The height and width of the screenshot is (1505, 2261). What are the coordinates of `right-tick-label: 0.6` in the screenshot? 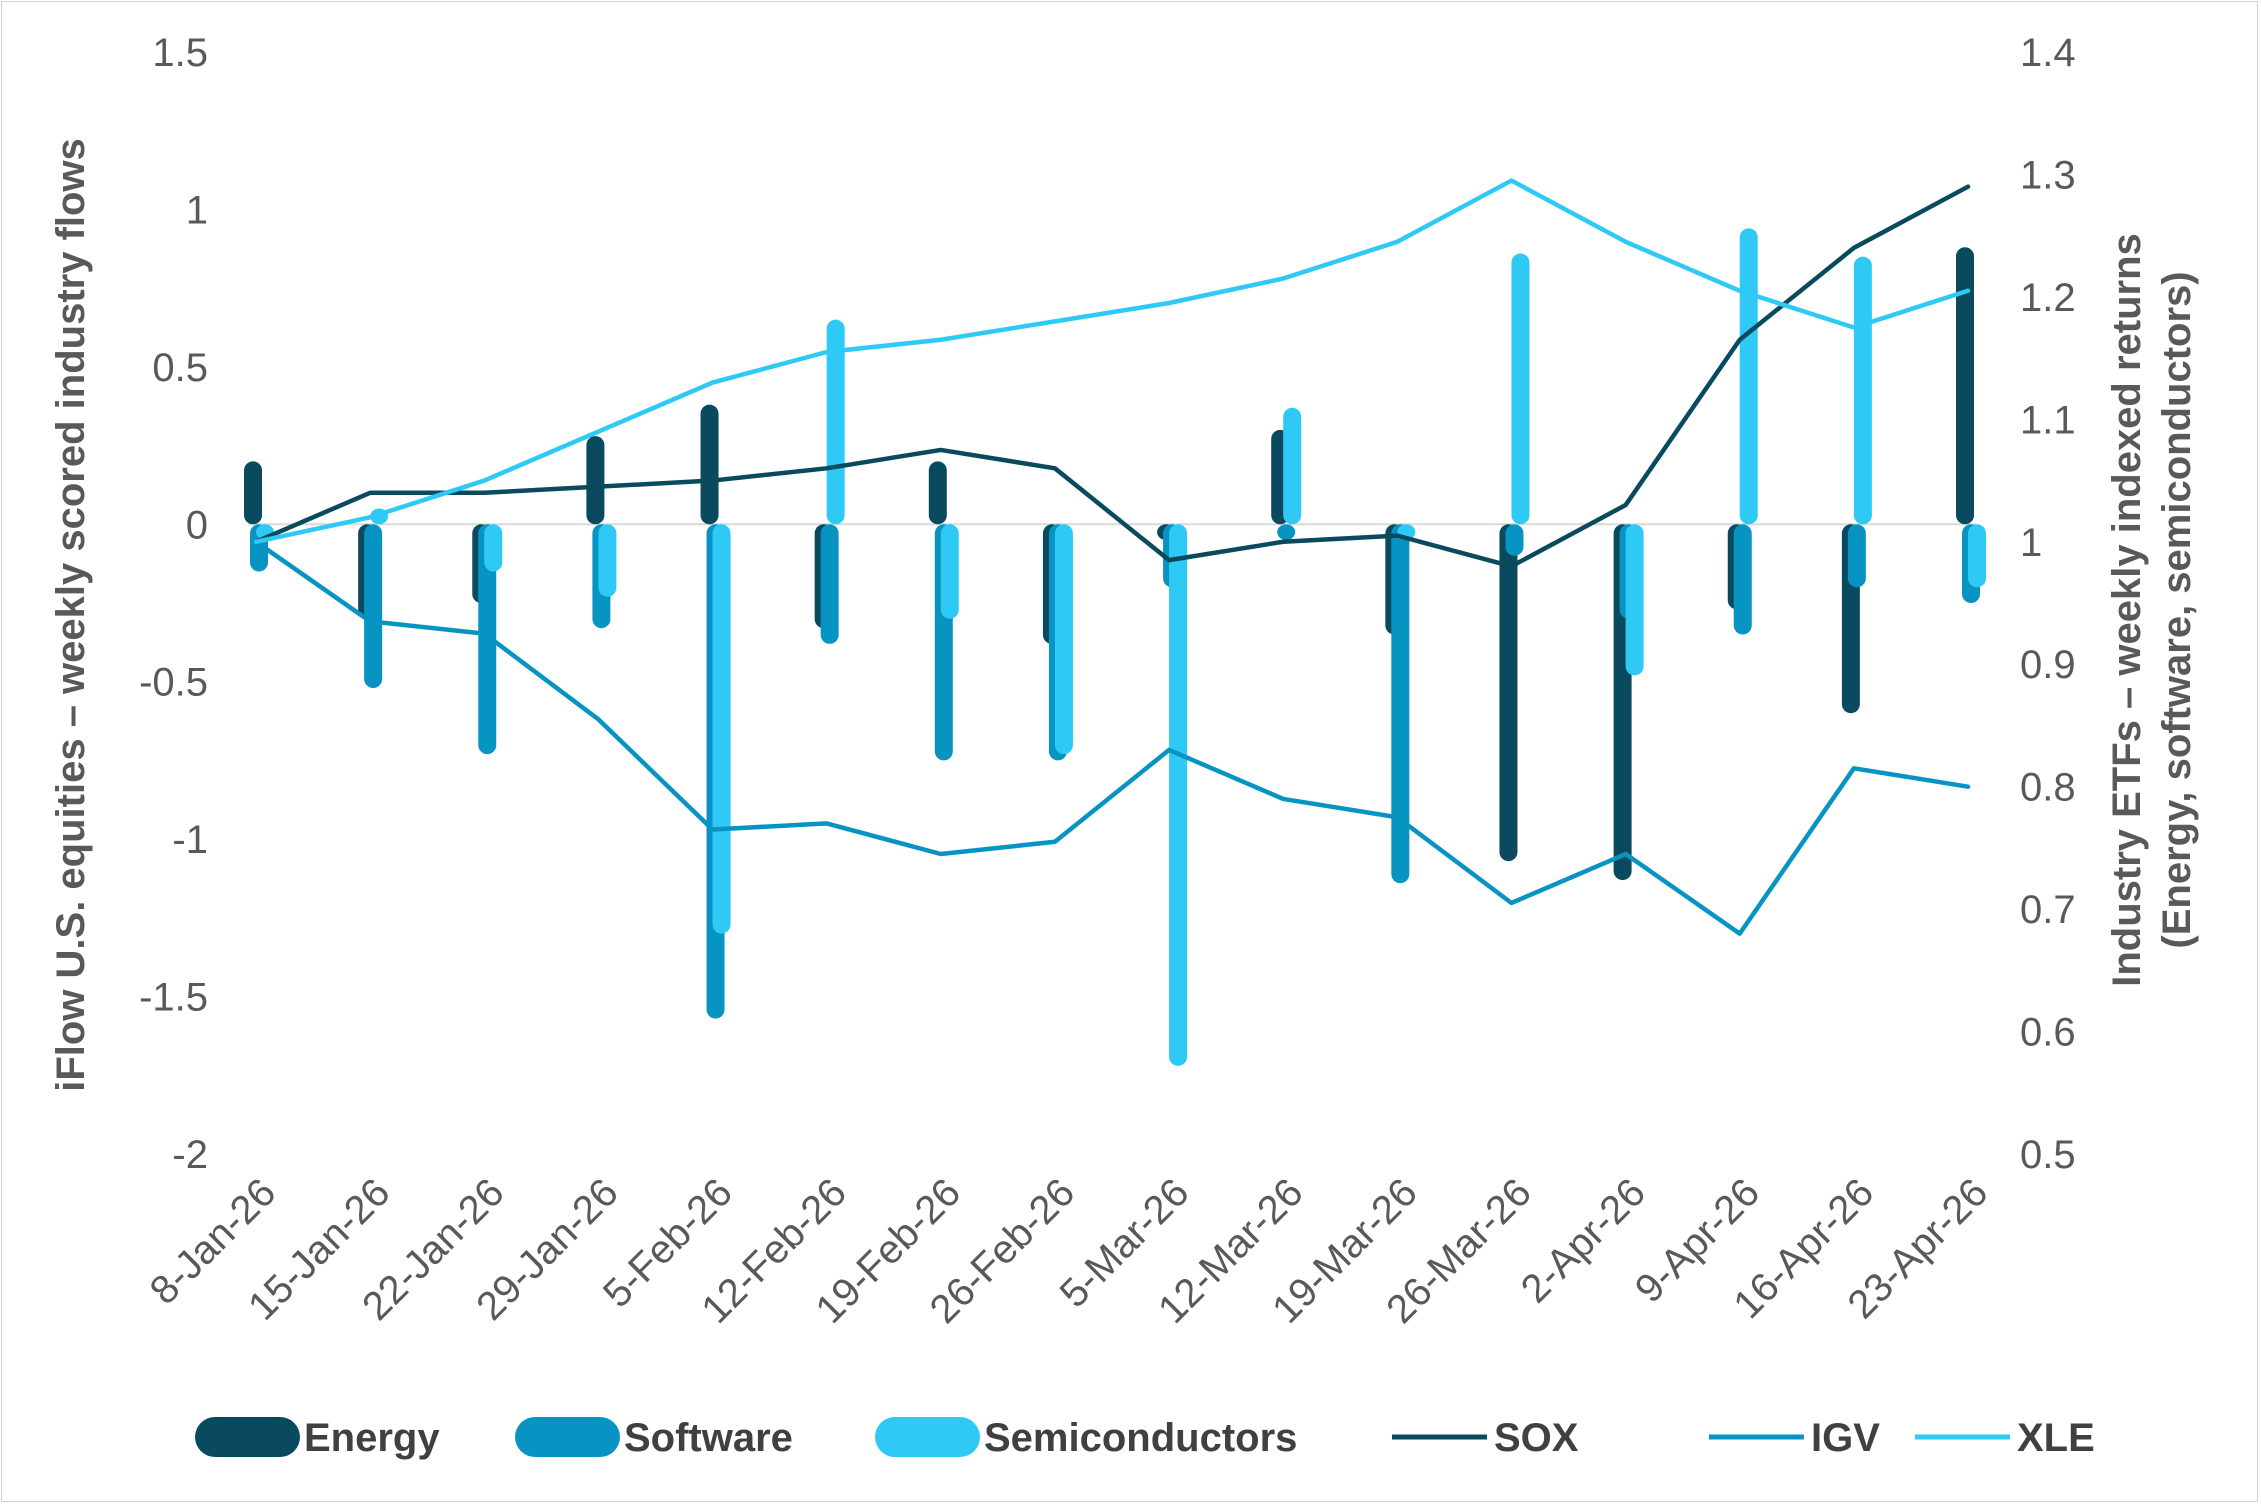 It's located at (2048, 1033).